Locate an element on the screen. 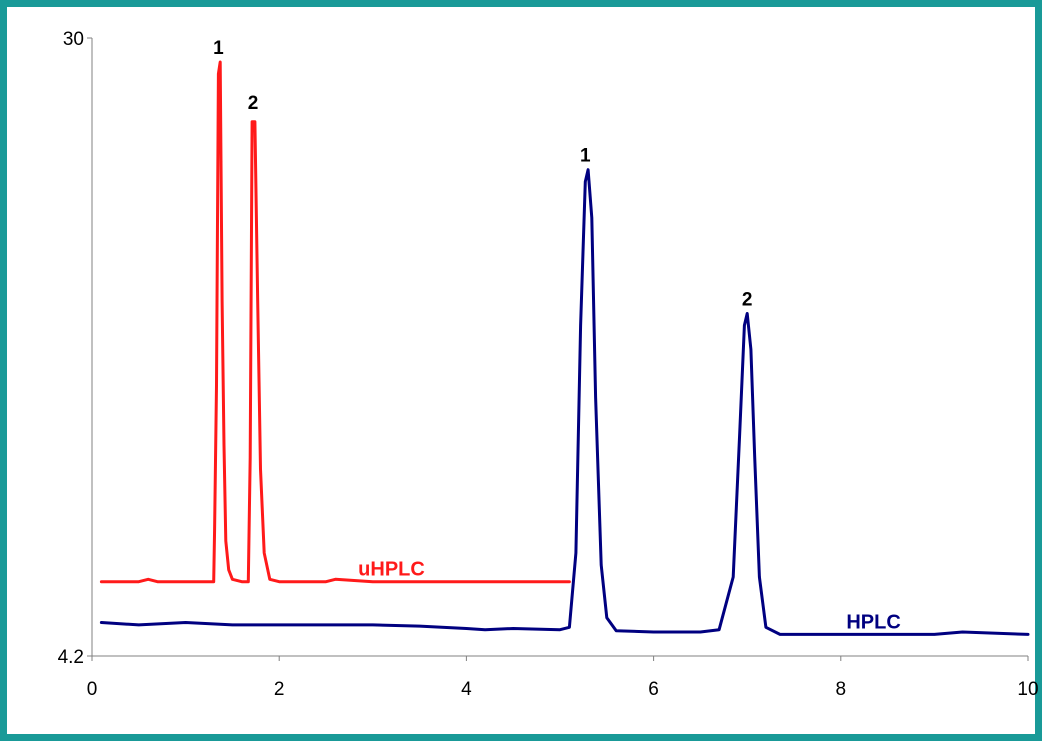 This screenshot has height=741, width=1042. x-tick-label: 8 is located at coordinates (841, 689).